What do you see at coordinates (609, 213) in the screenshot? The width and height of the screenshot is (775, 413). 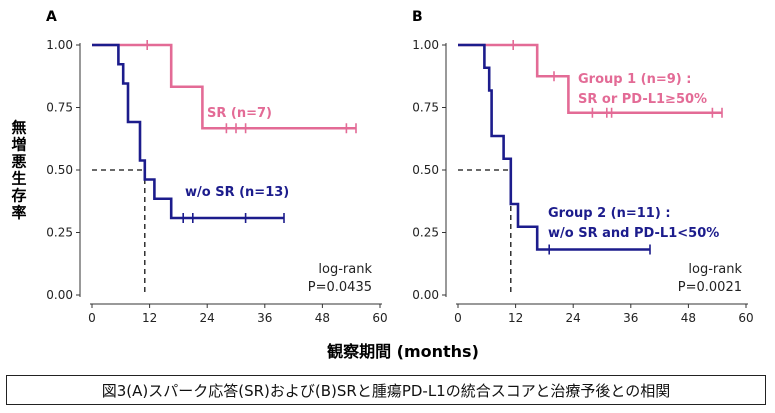 I see `series-label: Group 2 (n=11) :` at bounding box center [609, 213].